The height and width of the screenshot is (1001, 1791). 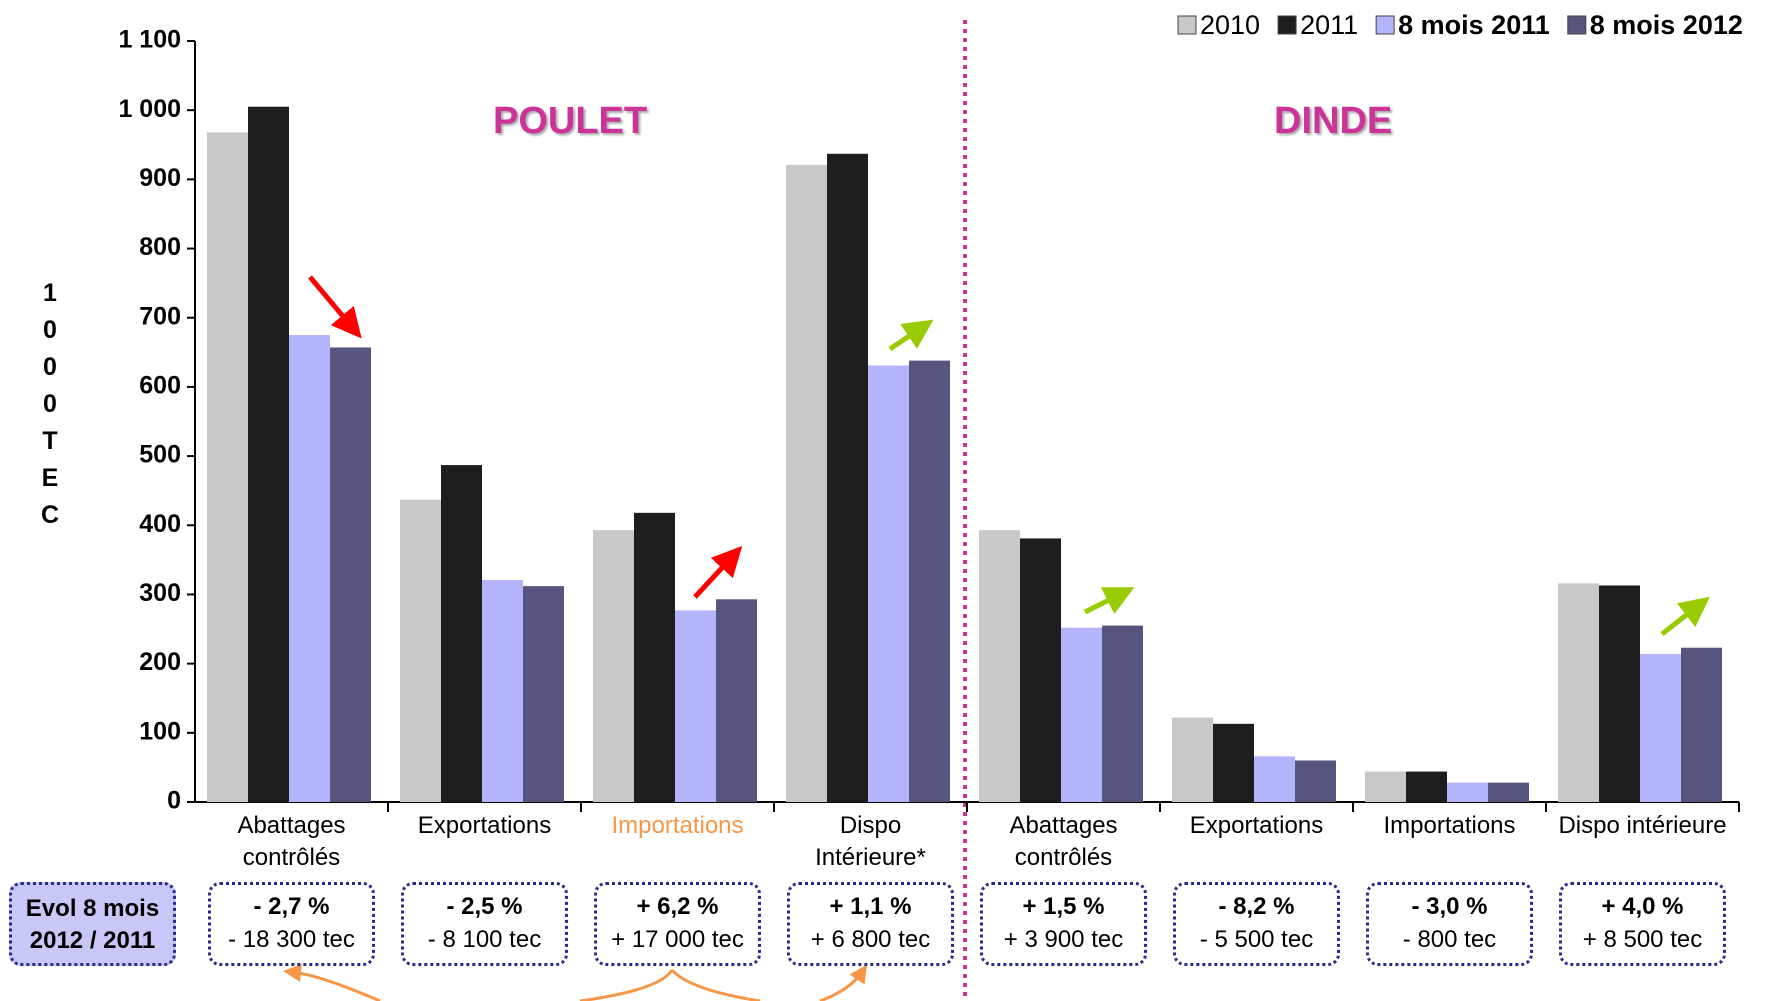 What do you see at coordinates (160, 455) in the screenshot?
I see `y-tick-label: 500` at bounding box center [160, 455].